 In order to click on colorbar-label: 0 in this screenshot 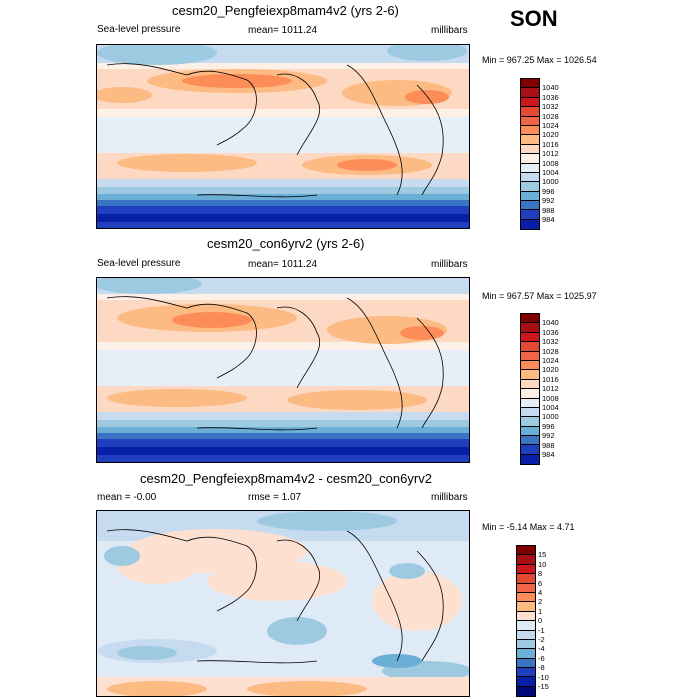, I will do `click(540, 621)`.